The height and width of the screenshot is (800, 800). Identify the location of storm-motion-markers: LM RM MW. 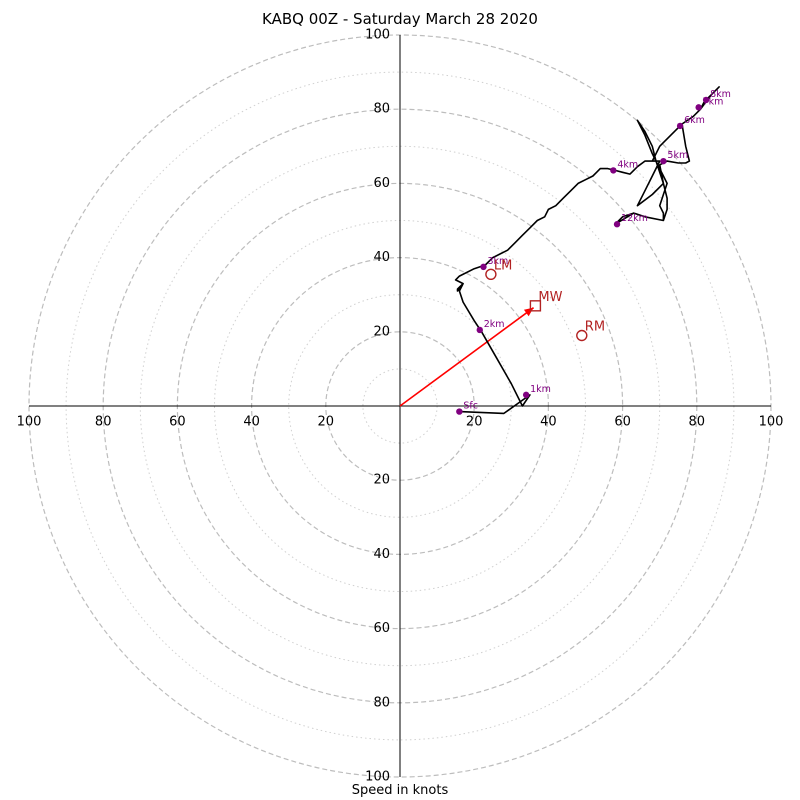
(545, 300).